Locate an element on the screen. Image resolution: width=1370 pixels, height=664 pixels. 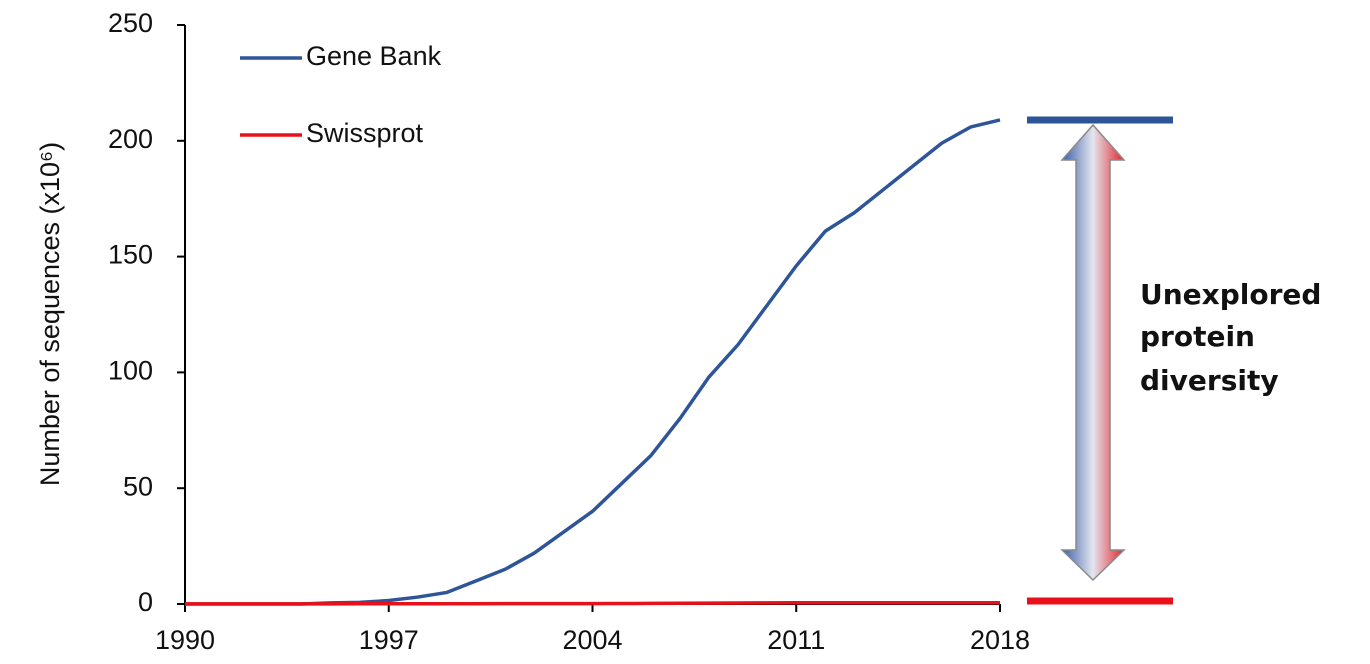
x-tick-label: 2018 is located at coordinates (1000, 640).